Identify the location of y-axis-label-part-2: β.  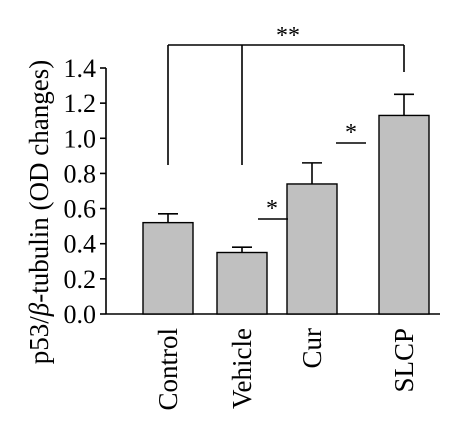
(39, 309).